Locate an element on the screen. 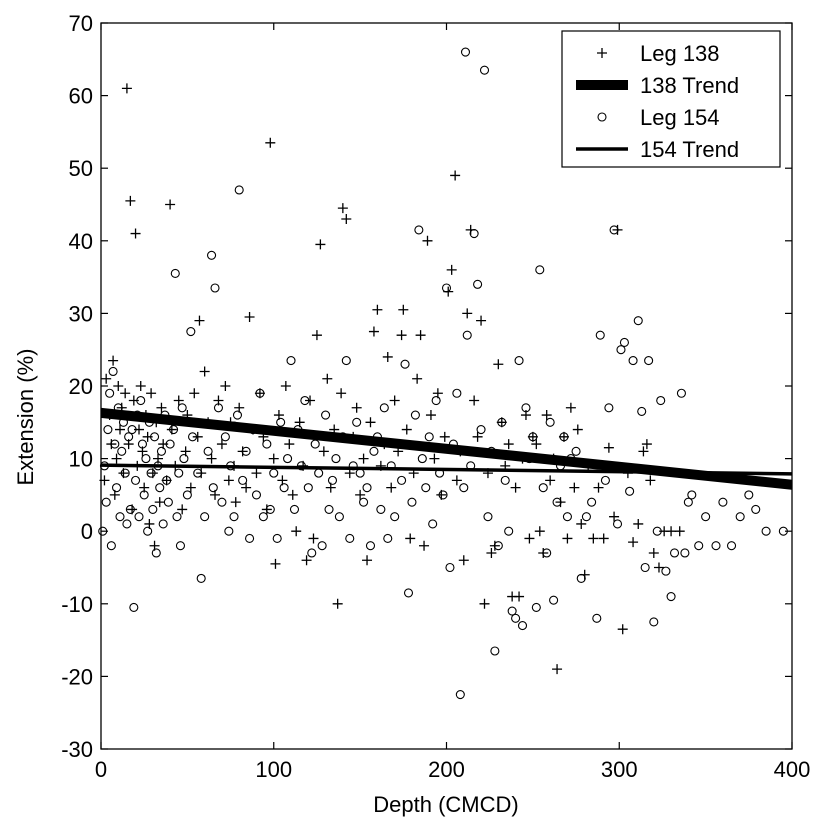  y-tick-label: 30 is located at coordinates (81, 313).